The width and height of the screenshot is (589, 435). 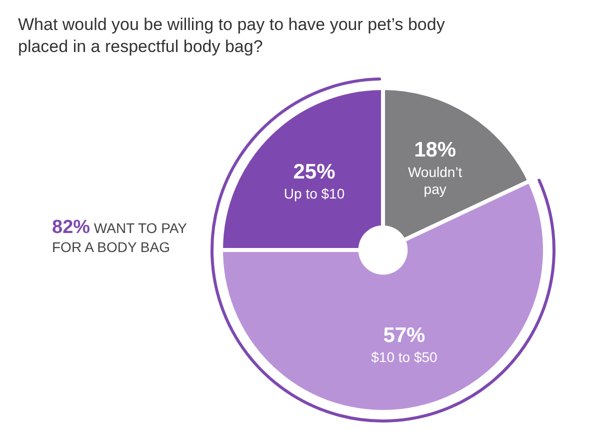 I want to click on slice-label: Up to $10, so click(x=314, y=194).